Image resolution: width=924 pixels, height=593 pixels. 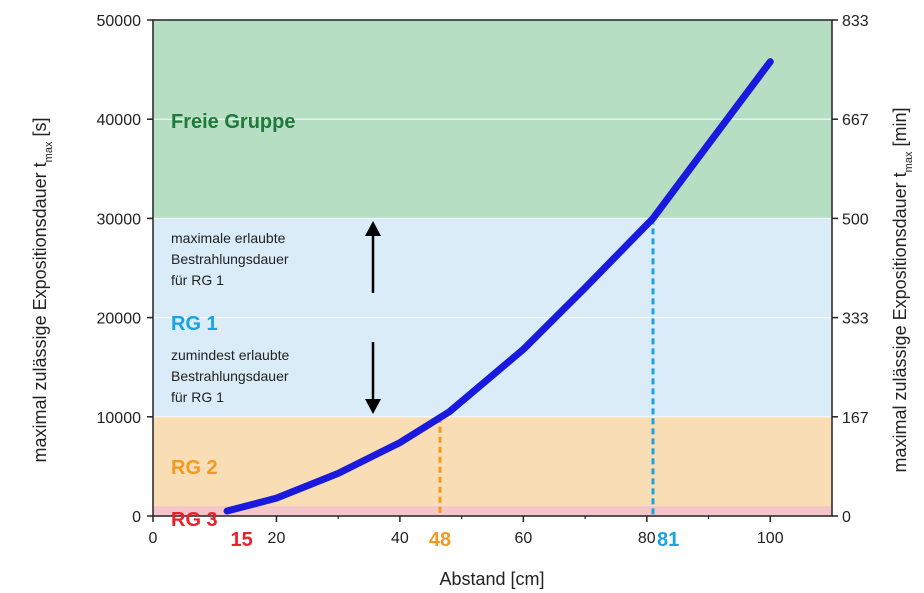 I want to click on x-tick-label-80: 80, so click(x=647, y=538).